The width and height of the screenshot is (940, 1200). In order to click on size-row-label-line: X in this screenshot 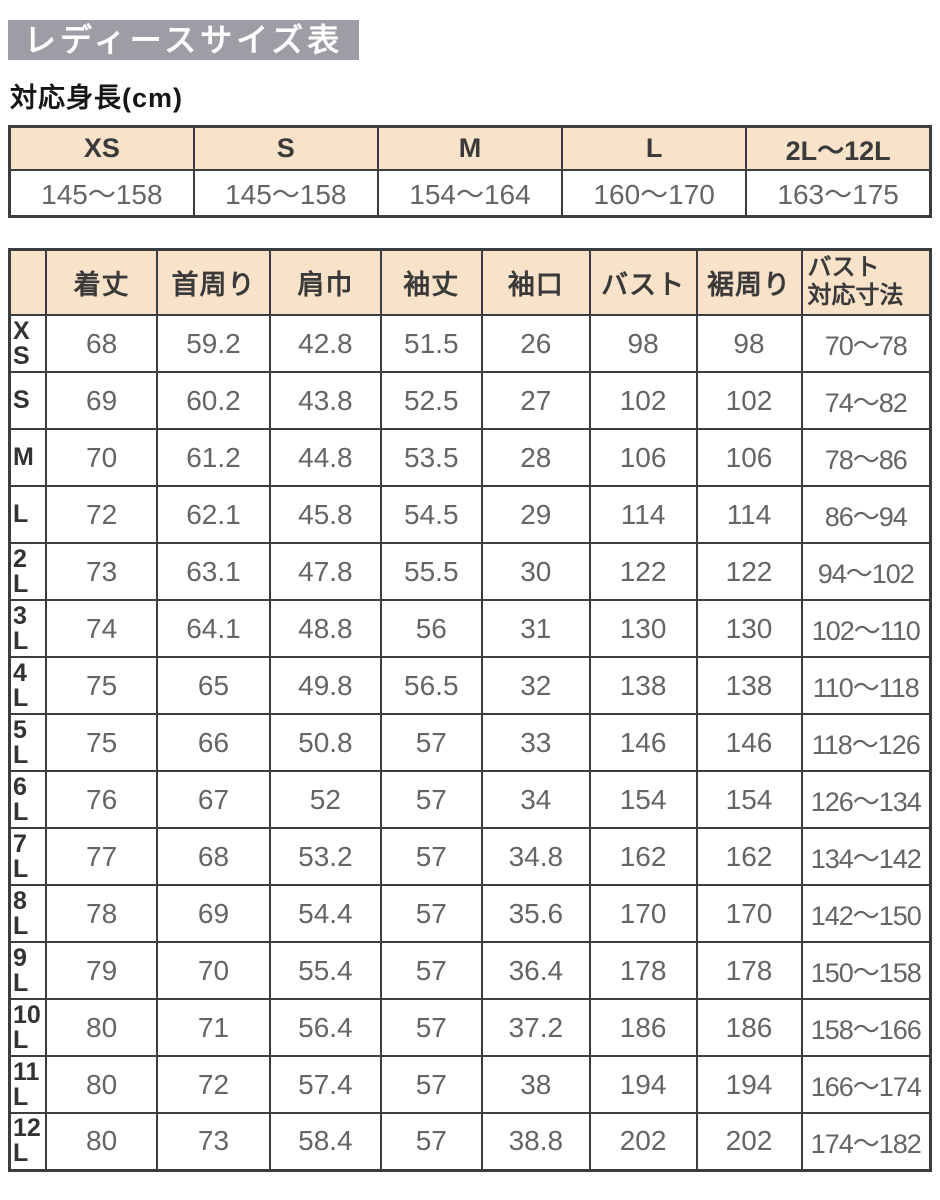, I will do `click(21, 330)`.